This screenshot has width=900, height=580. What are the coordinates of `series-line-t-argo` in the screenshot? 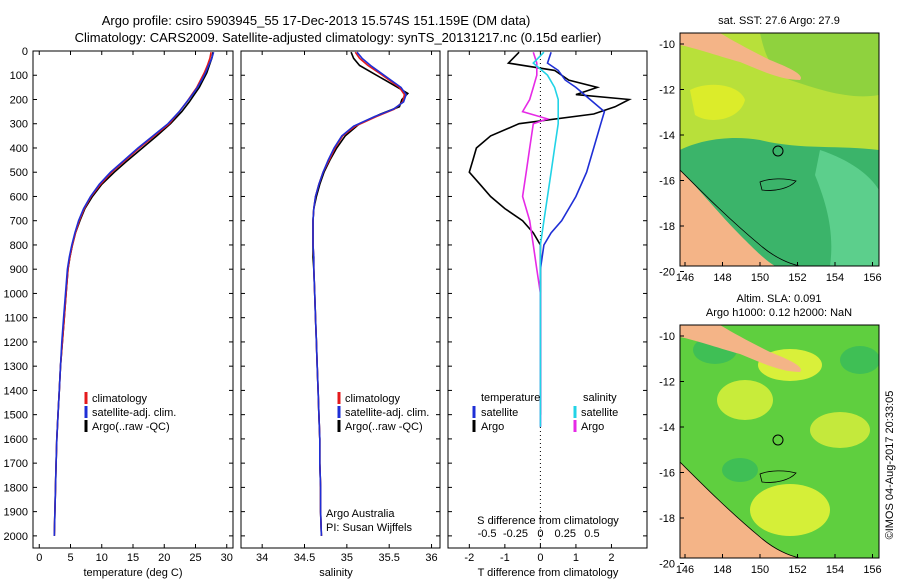 It's located at (550, 233).